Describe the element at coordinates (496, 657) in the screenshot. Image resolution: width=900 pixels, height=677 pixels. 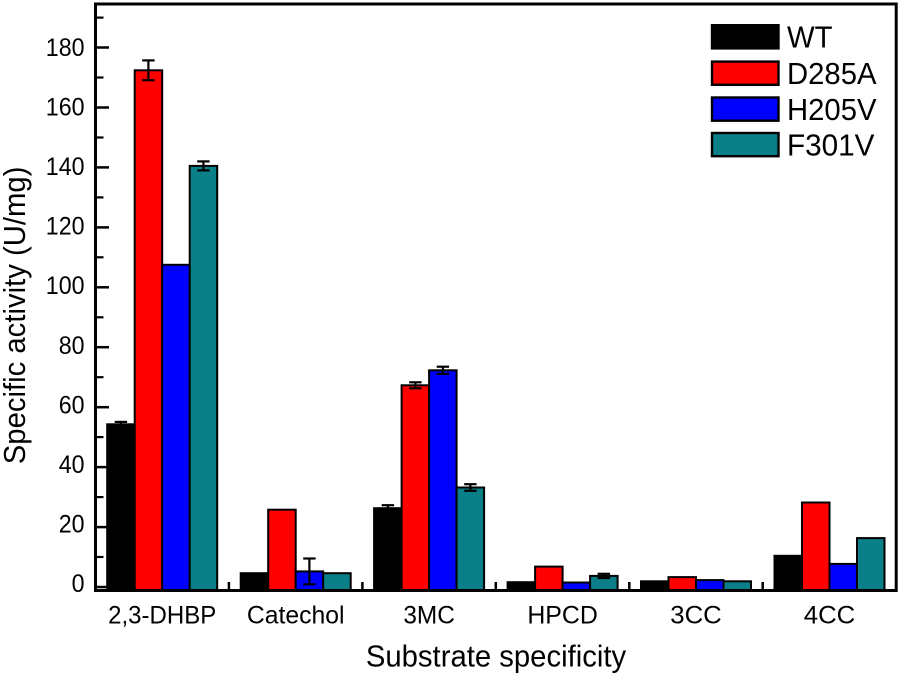
I see `svg-text: Substrate specificity` at that location.